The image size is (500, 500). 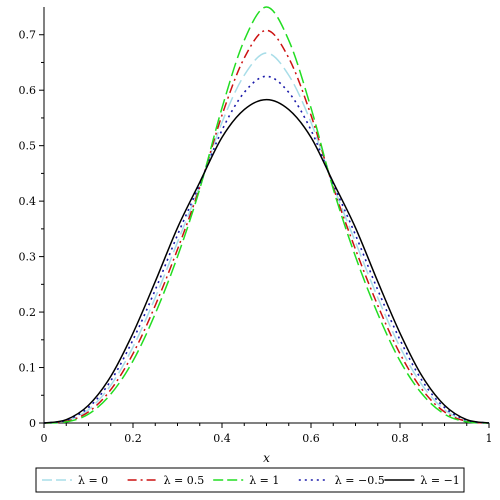 What do you see at coordinates (184, 480) in the screenshot?
I see `legend-label-1: λ = 0.5` at bounding box center [184, 480].